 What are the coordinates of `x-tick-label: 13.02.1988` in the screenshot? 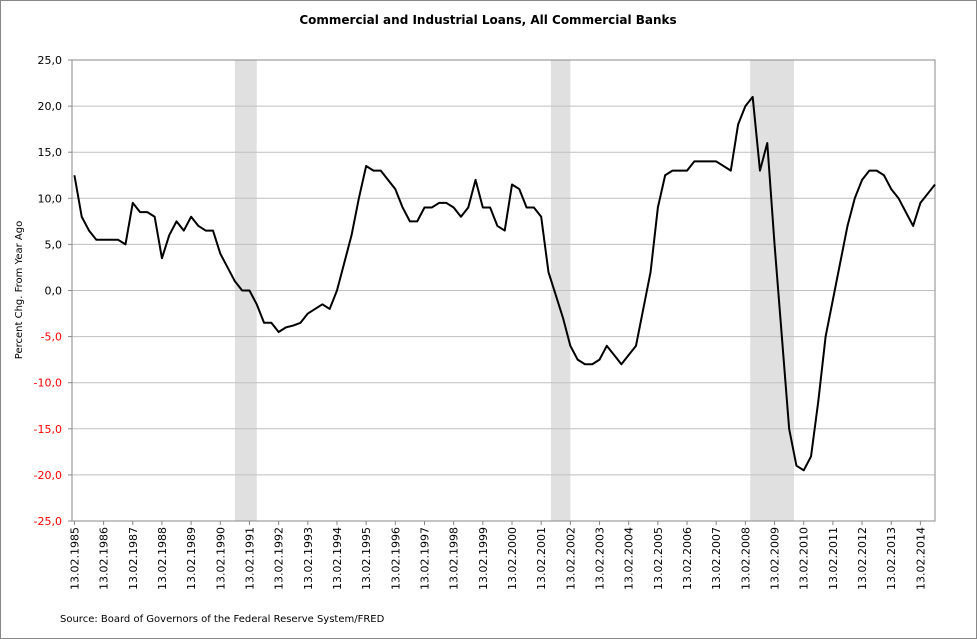 It's located at (162, 558).